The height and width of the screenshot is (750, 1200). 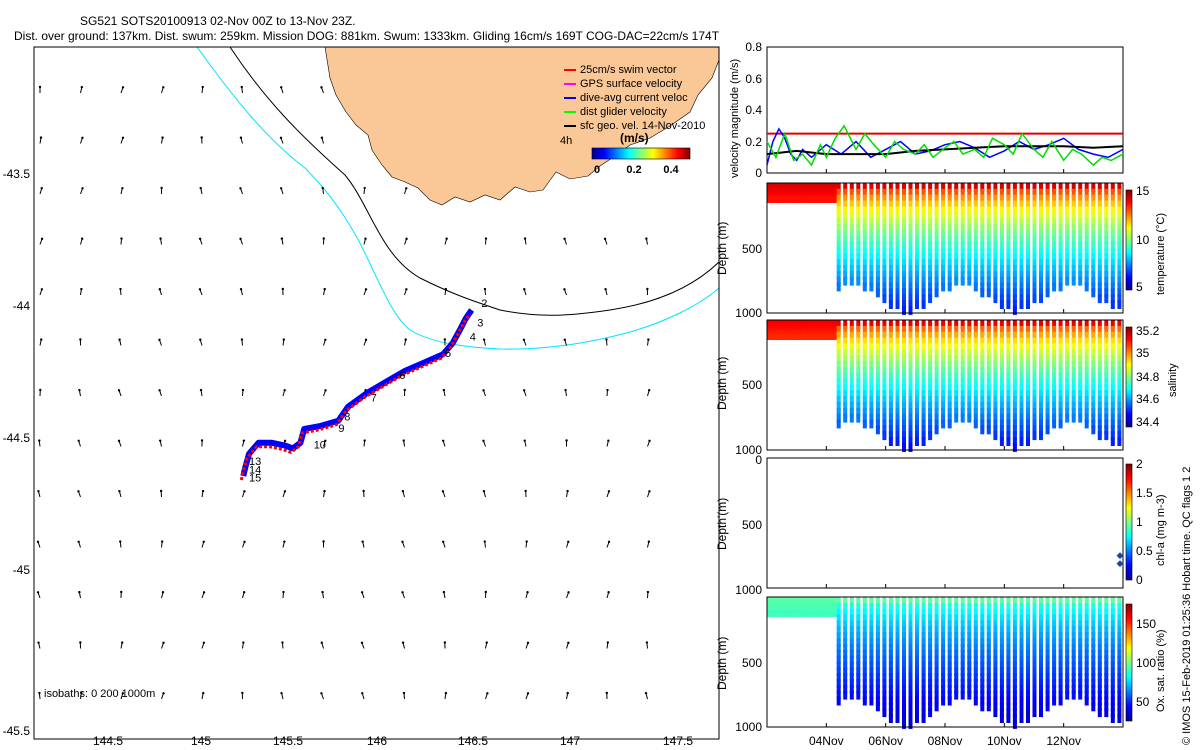 What do you see at coordinates (402, 376) in the screenshot?
I see `day-label: 6` at bounding box center [402, 376].